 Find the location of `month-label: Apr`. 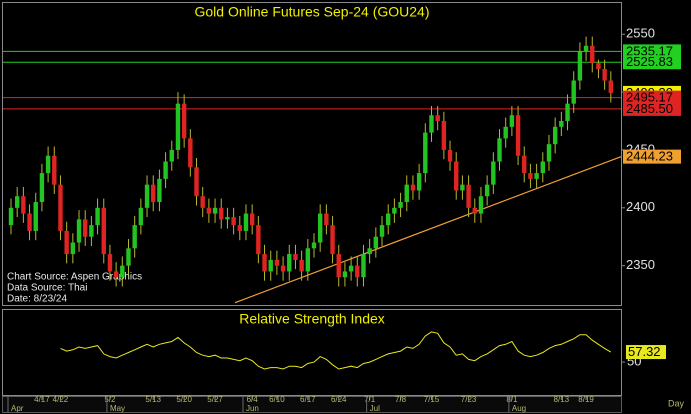

month-label: Apr is located at coordinates (17, 408).